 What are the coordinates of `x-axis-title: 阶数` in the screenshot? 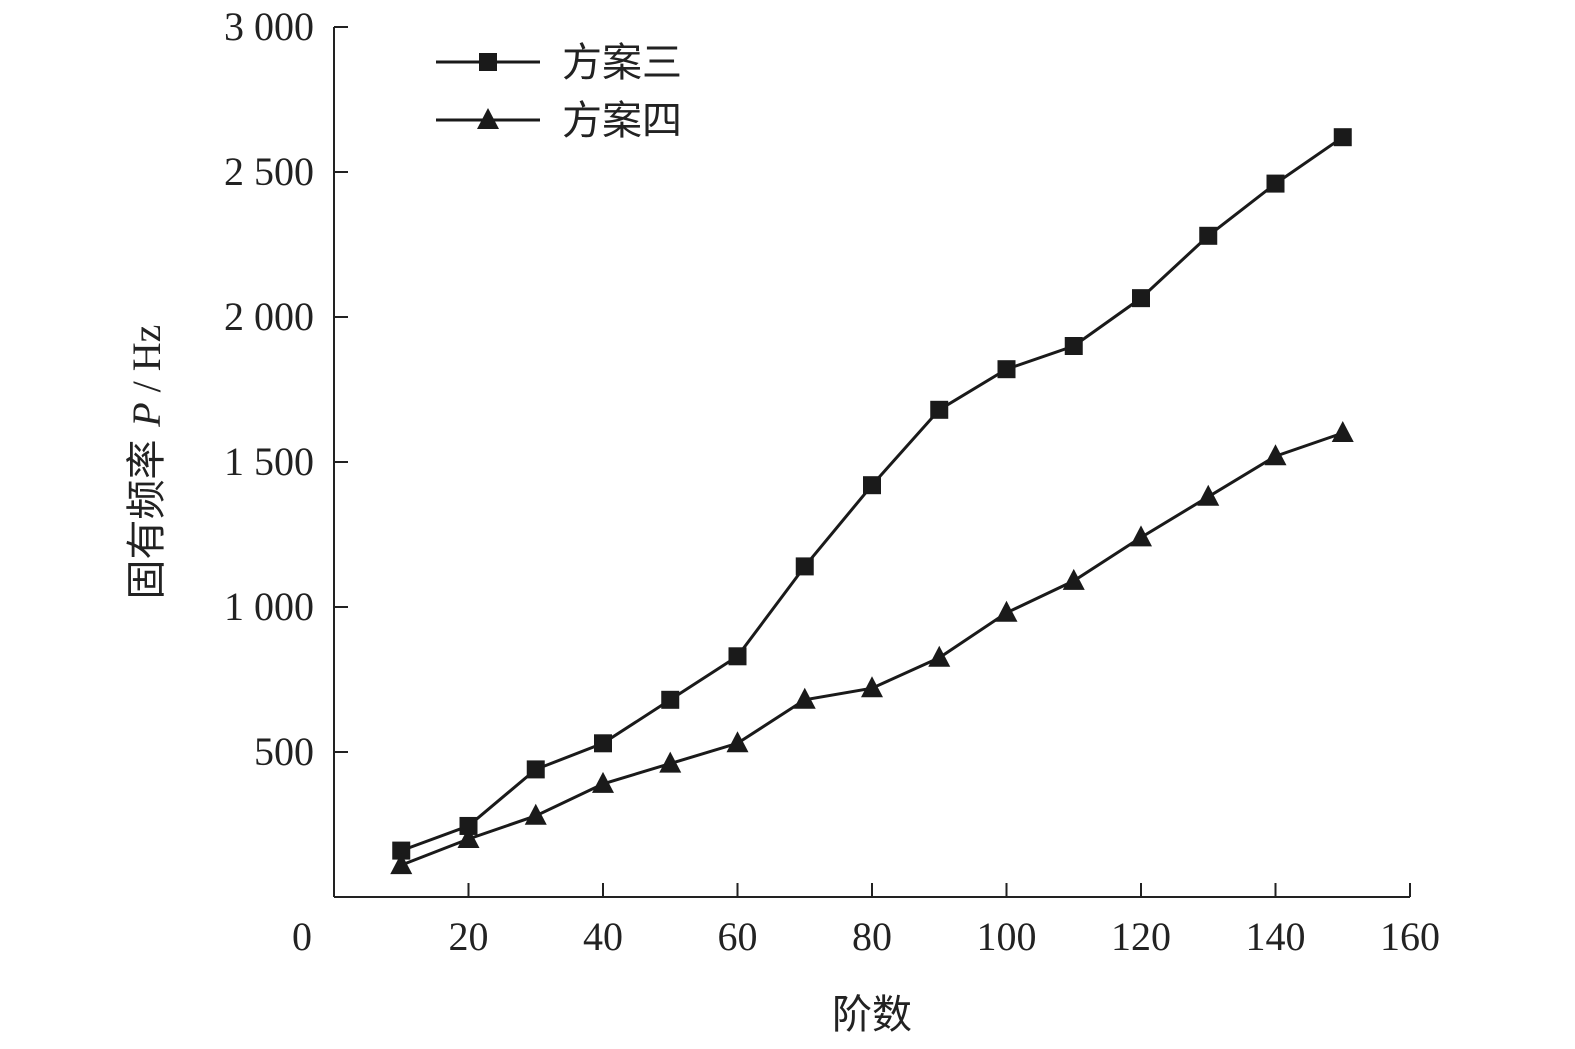 It's located at (872, 1015).